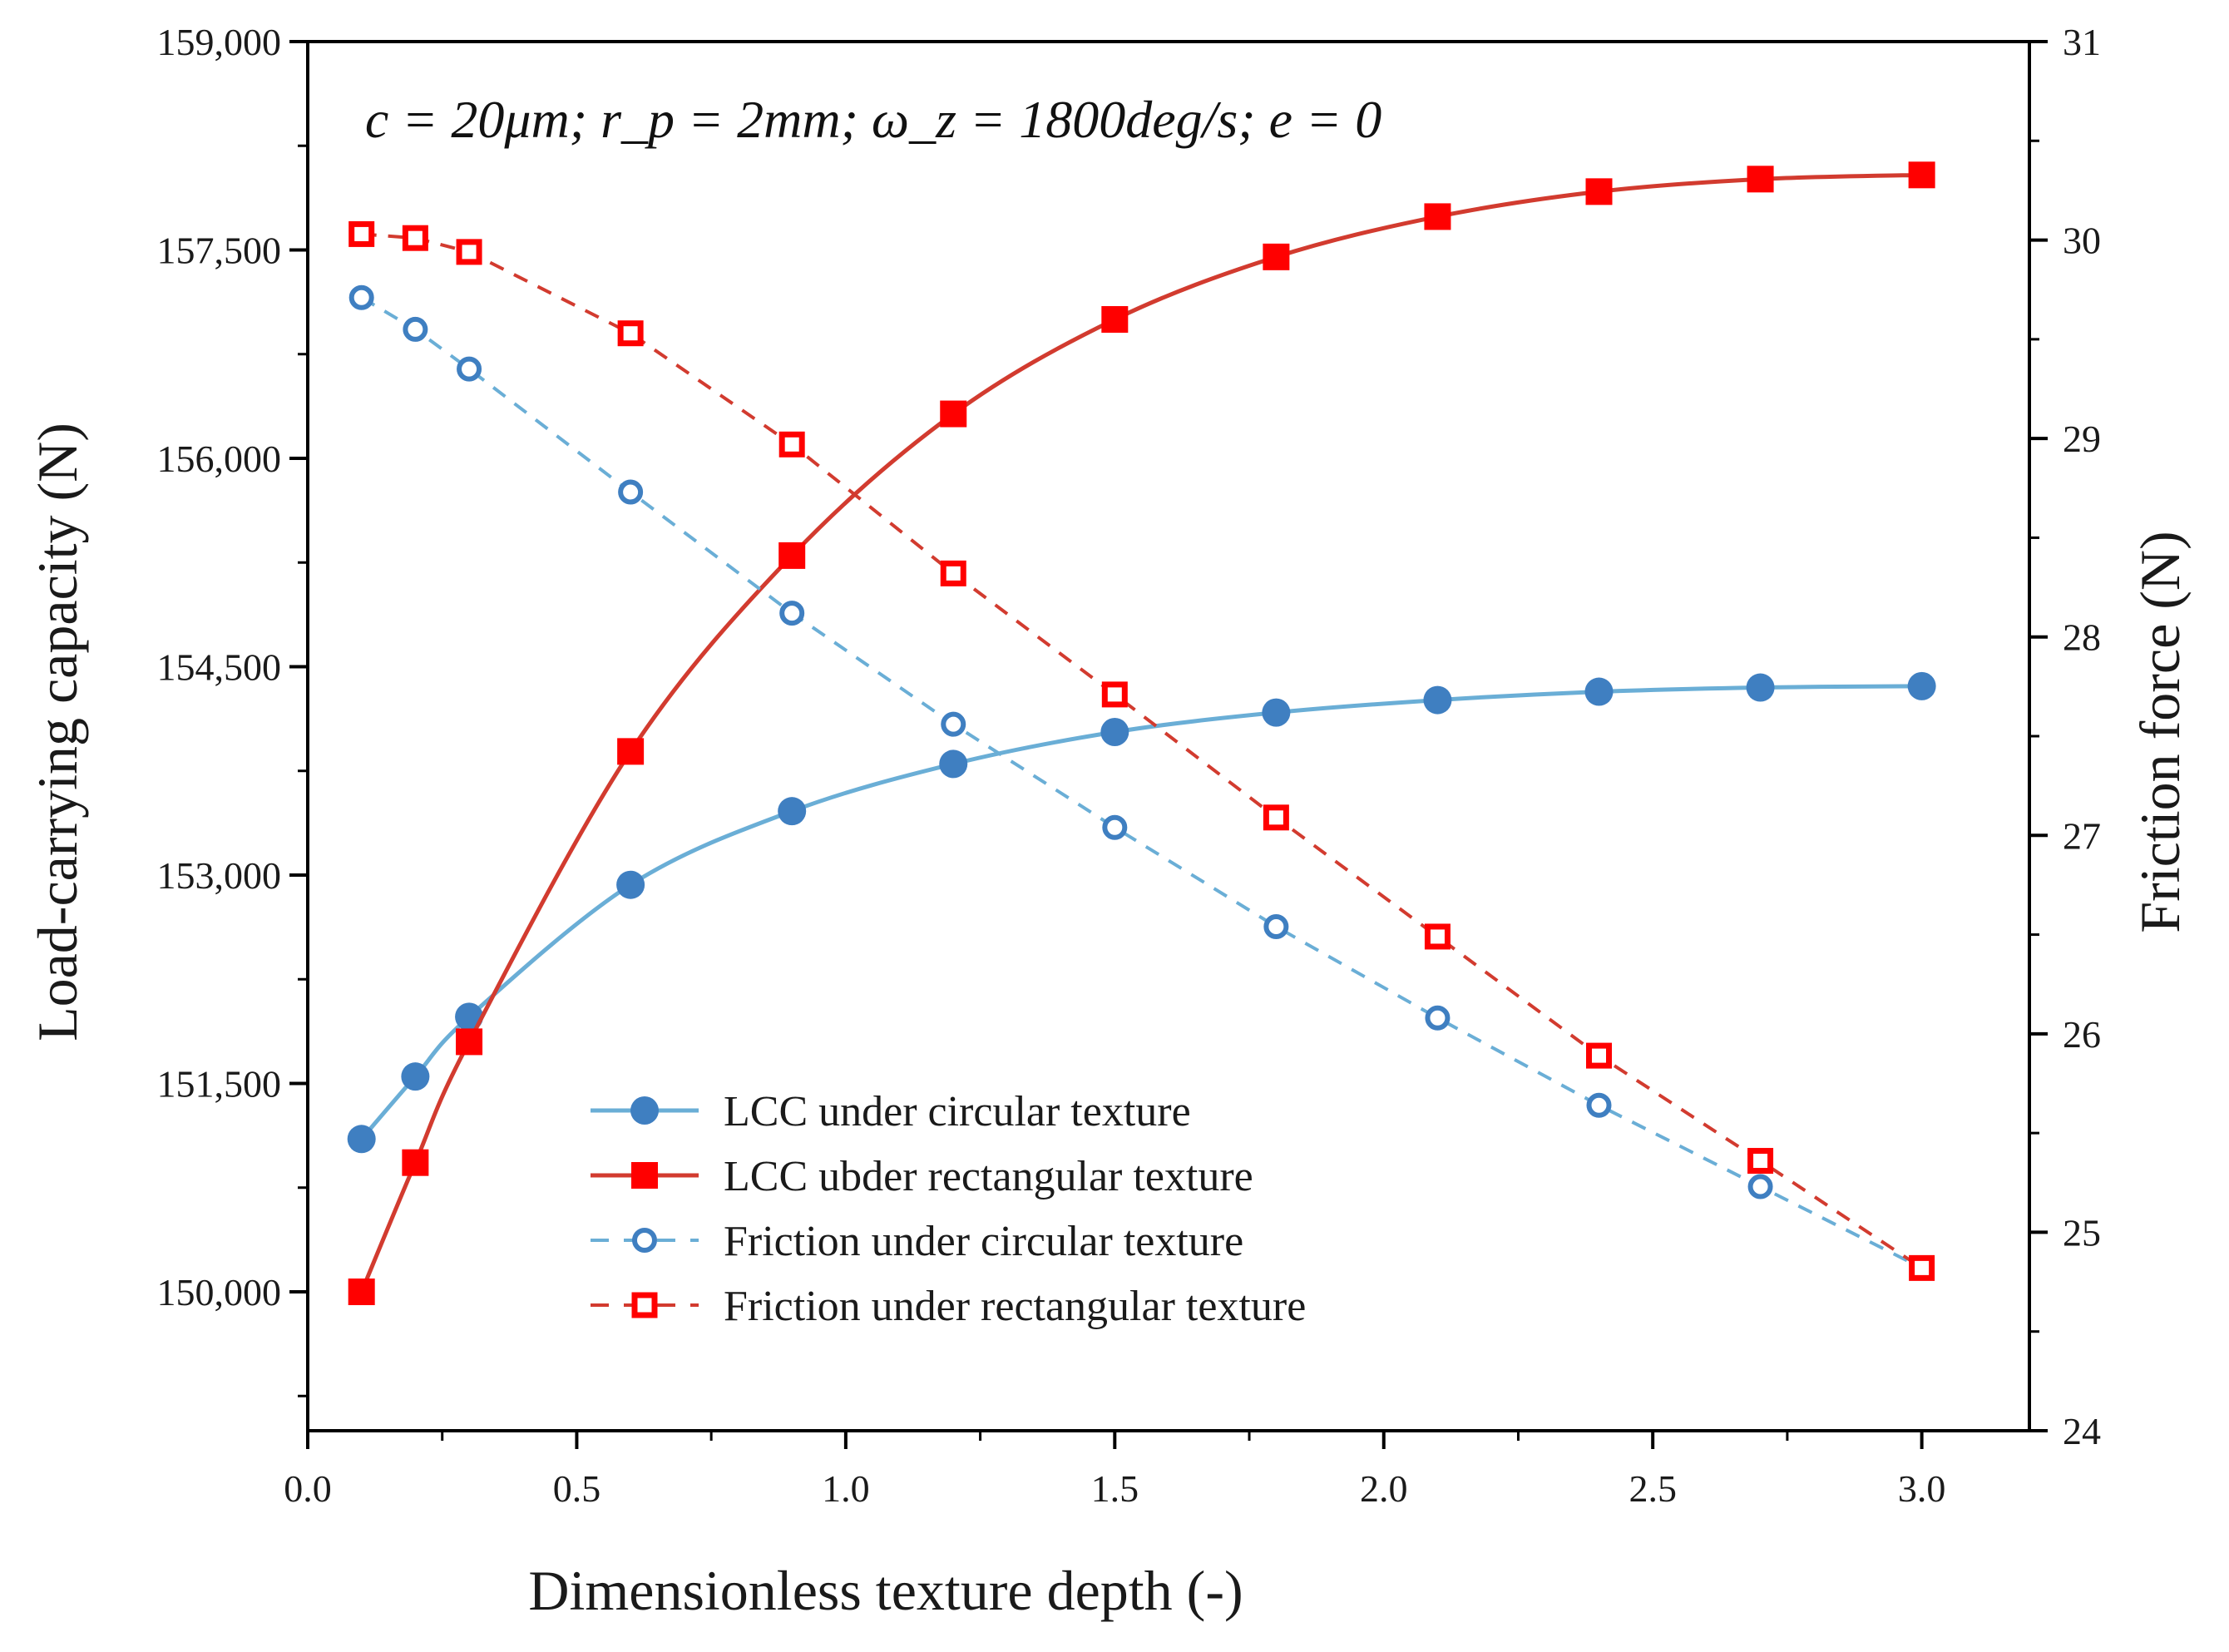 The height and width of the screenshot is (1652, 2229). I want to click on y-right-tick-label: 26, so click(2082, 1034).